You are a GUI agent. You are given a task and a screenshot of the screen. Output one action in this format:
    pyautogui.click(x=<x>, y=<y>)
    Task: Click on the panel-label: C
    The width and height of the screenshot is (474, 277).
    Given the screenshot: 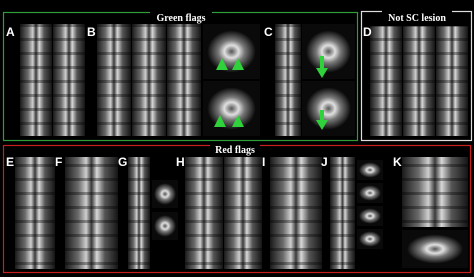 What is the action you would take?
    pyautogui.click(x=268, y=32)
    